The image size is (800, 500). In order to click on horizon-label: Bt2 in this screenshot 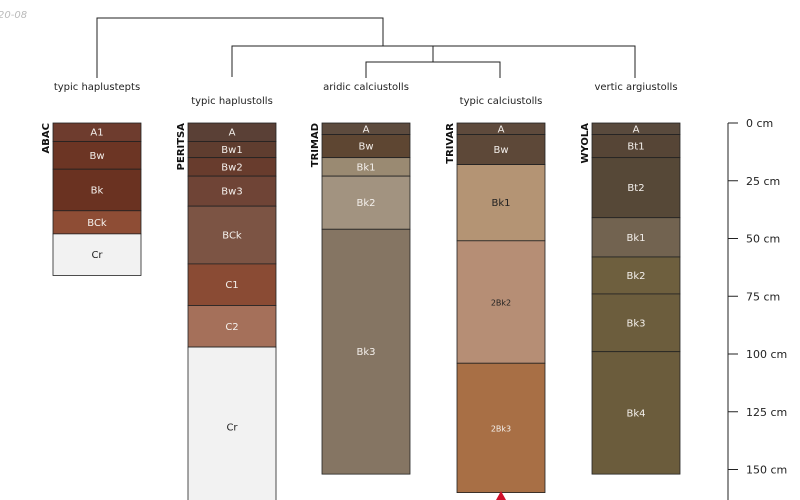, I will do `click(635, 188)`.